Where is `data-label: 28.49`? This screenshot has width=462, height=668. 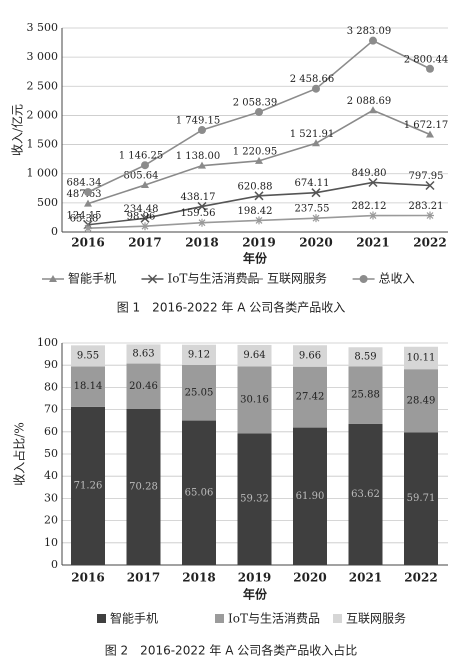
data-label: 28.49 is located at coordinates (421, 400).